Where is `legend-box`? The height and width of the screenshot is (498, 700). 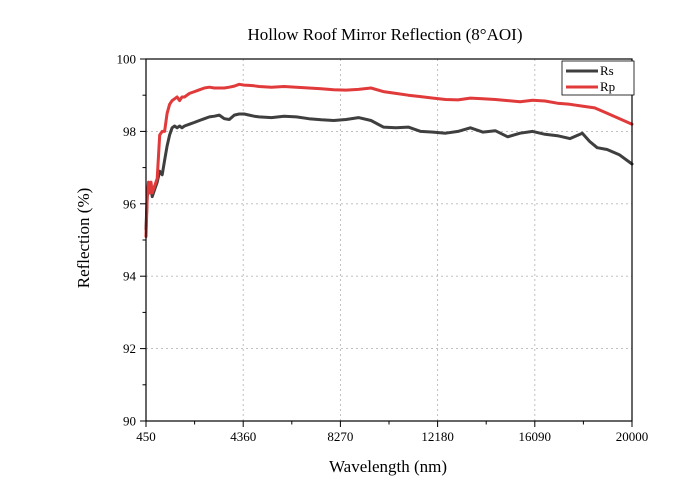
legend-box is located at coordinates (598, 78).